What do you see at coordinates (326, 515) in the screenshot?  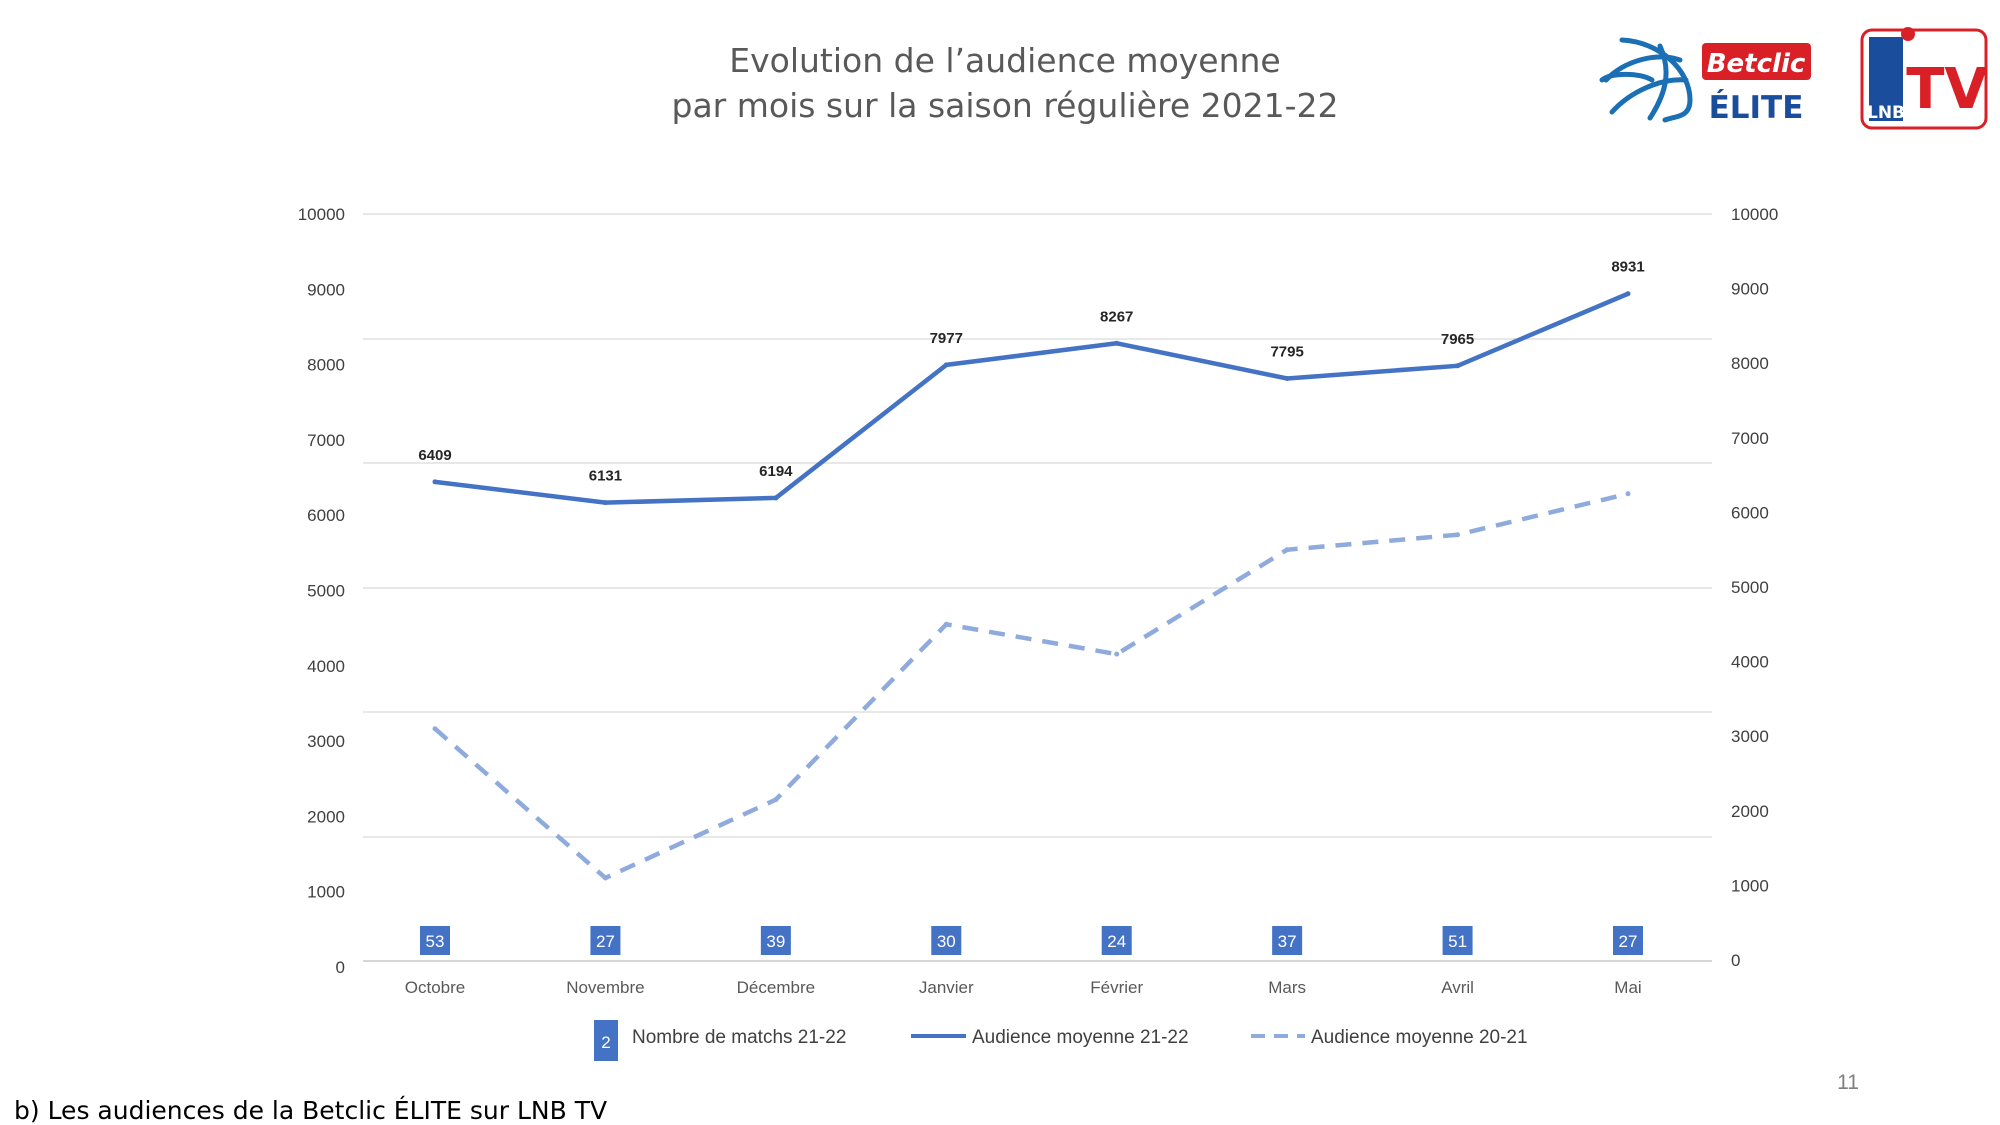 I see `y-left-tick-label: 6000` at bounding box center [326, 515].